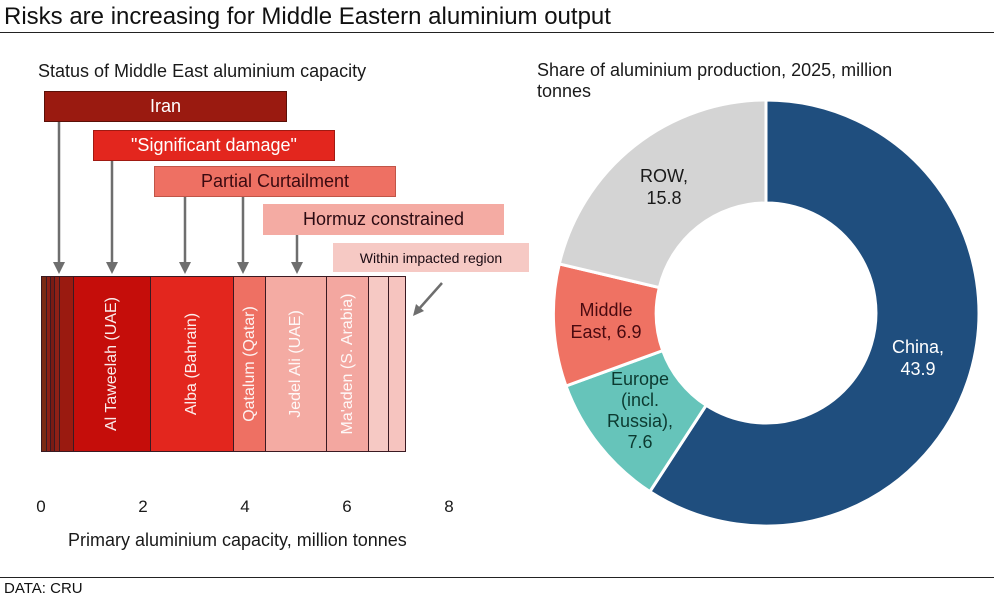  I want to click on legend-box-partial-curtailment: Partial Curtailment, so click(275, 181).